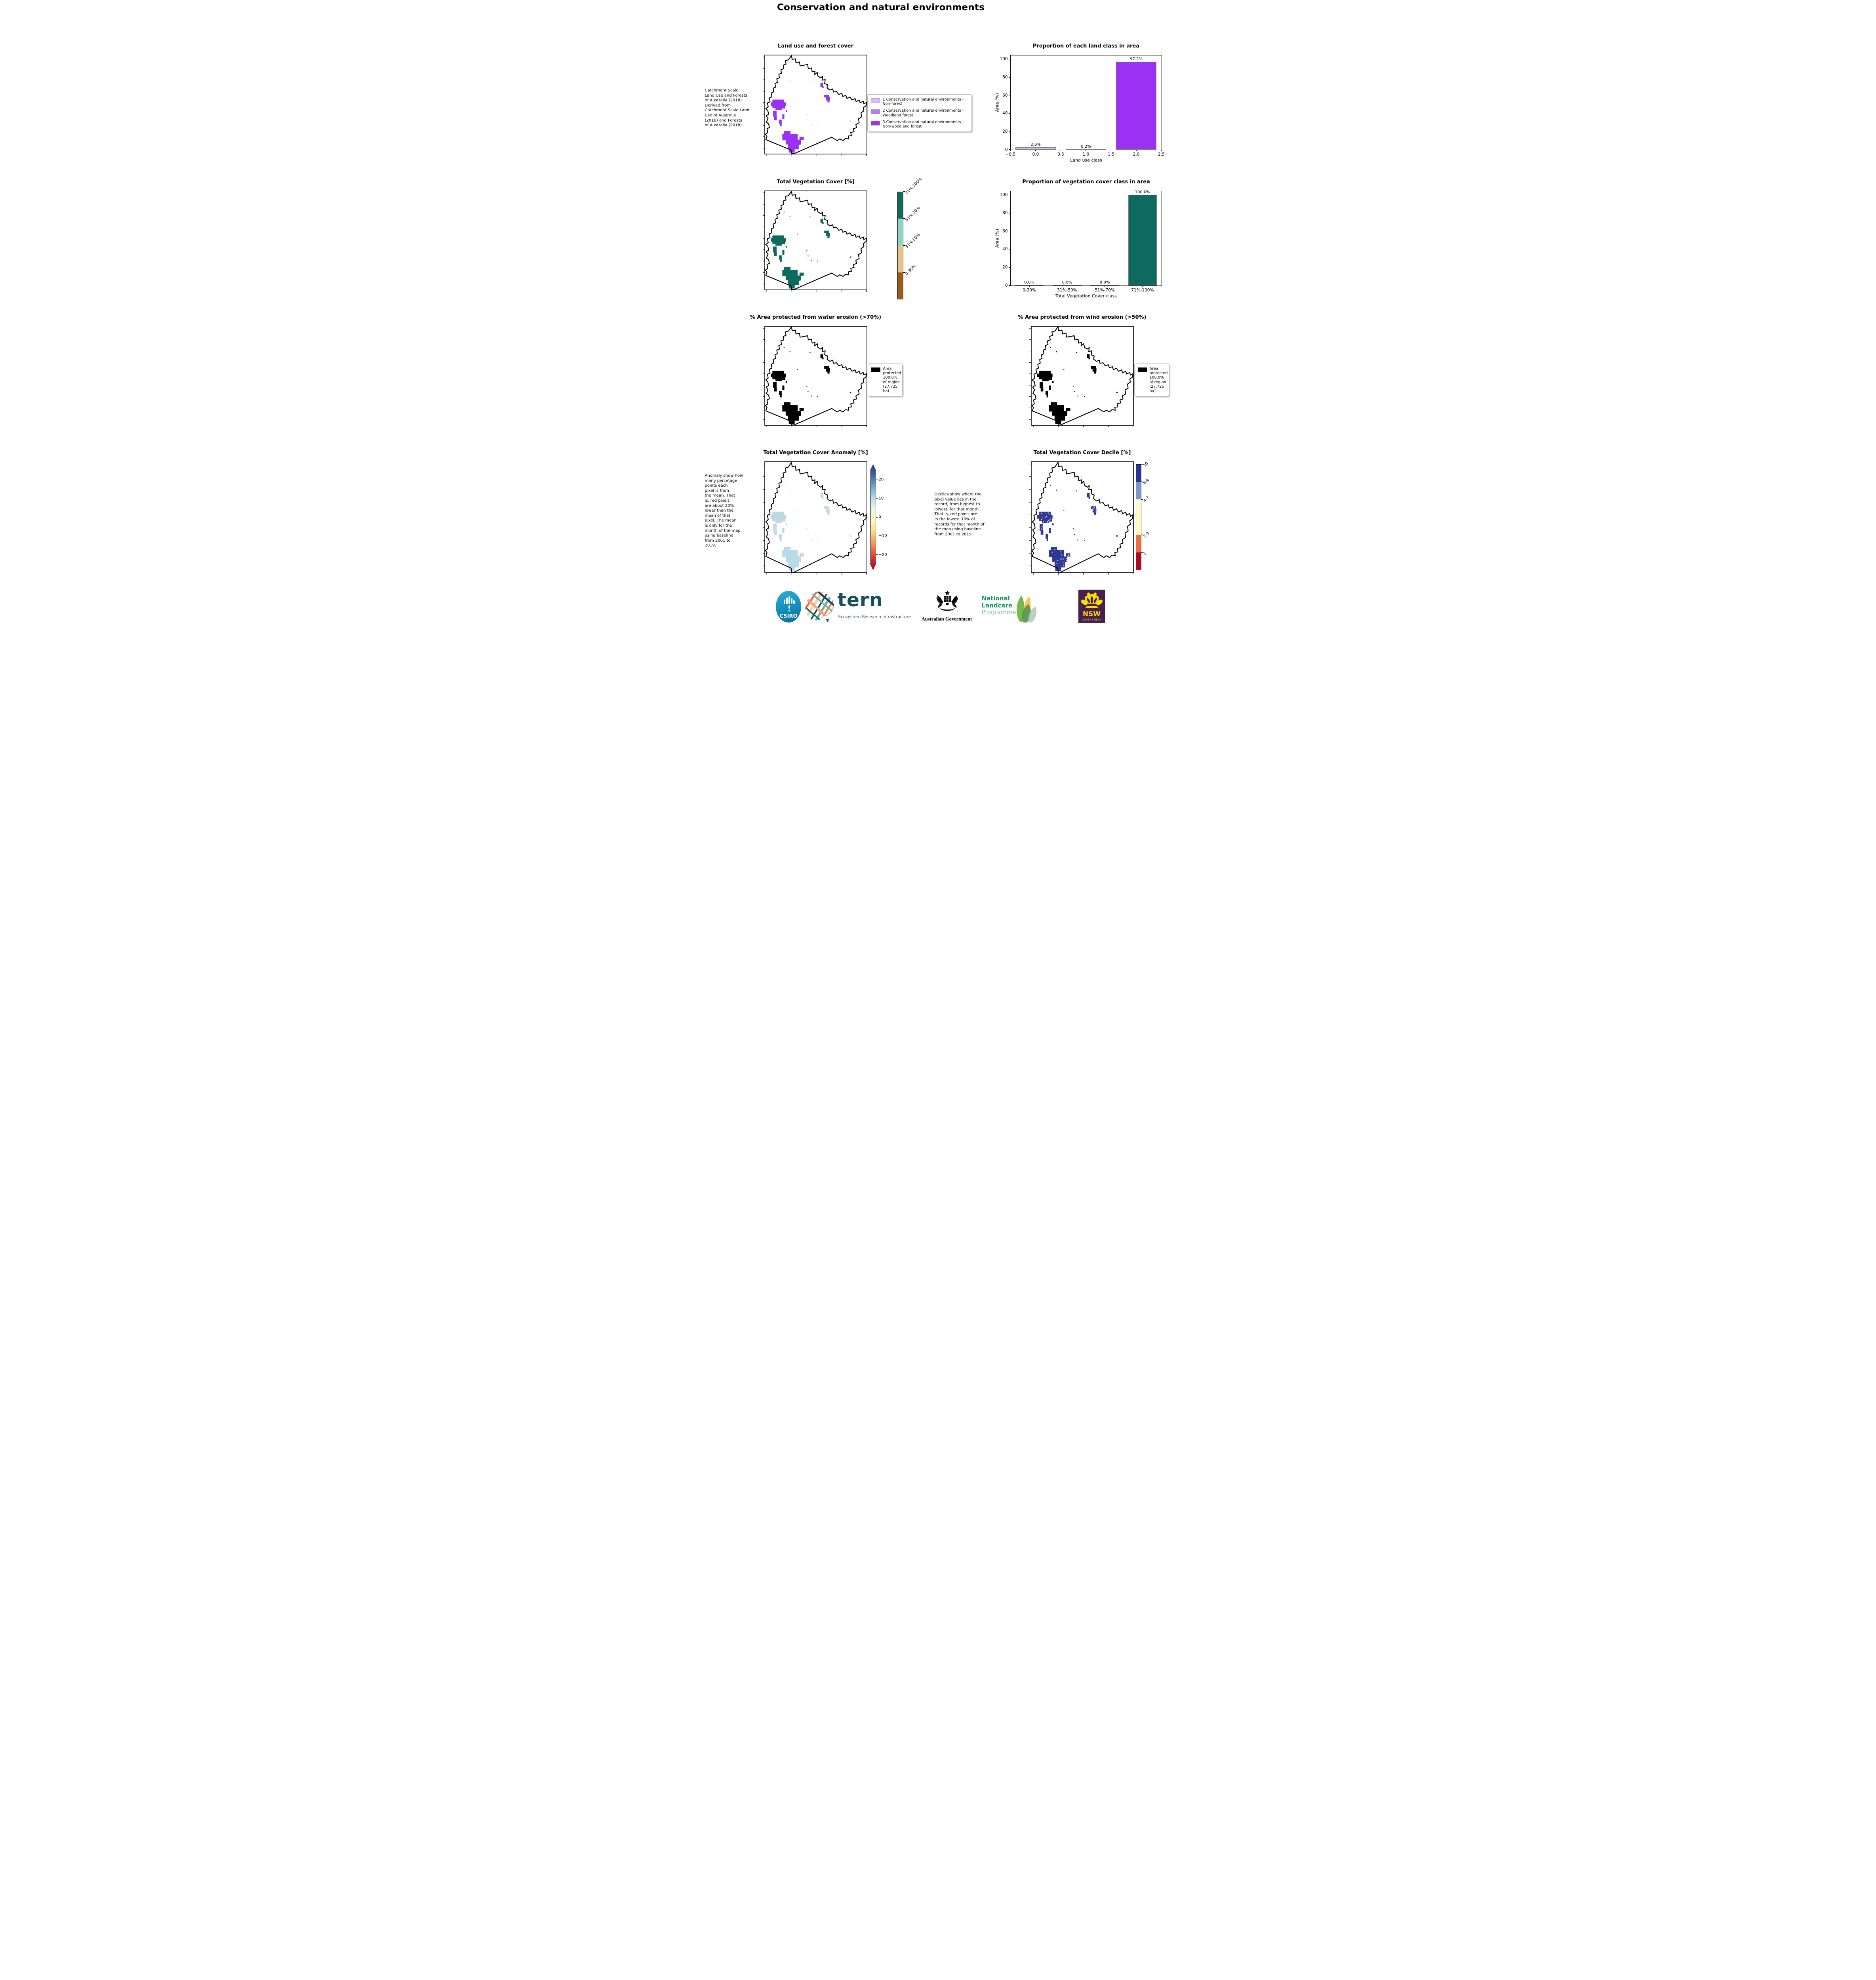 This screenshot has width=1876, height=1980. I want to click on page-title: Conservation and natural environments, so click(881, 7).